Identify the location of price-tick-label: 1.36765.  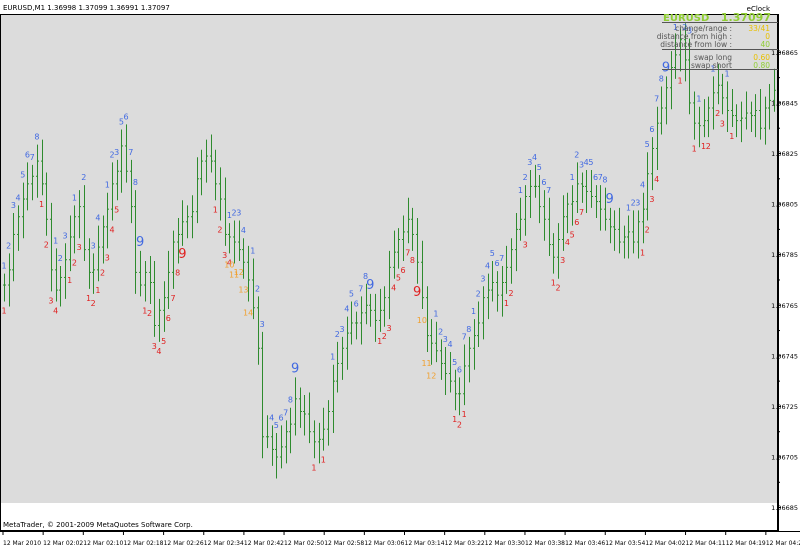
(784, 306).